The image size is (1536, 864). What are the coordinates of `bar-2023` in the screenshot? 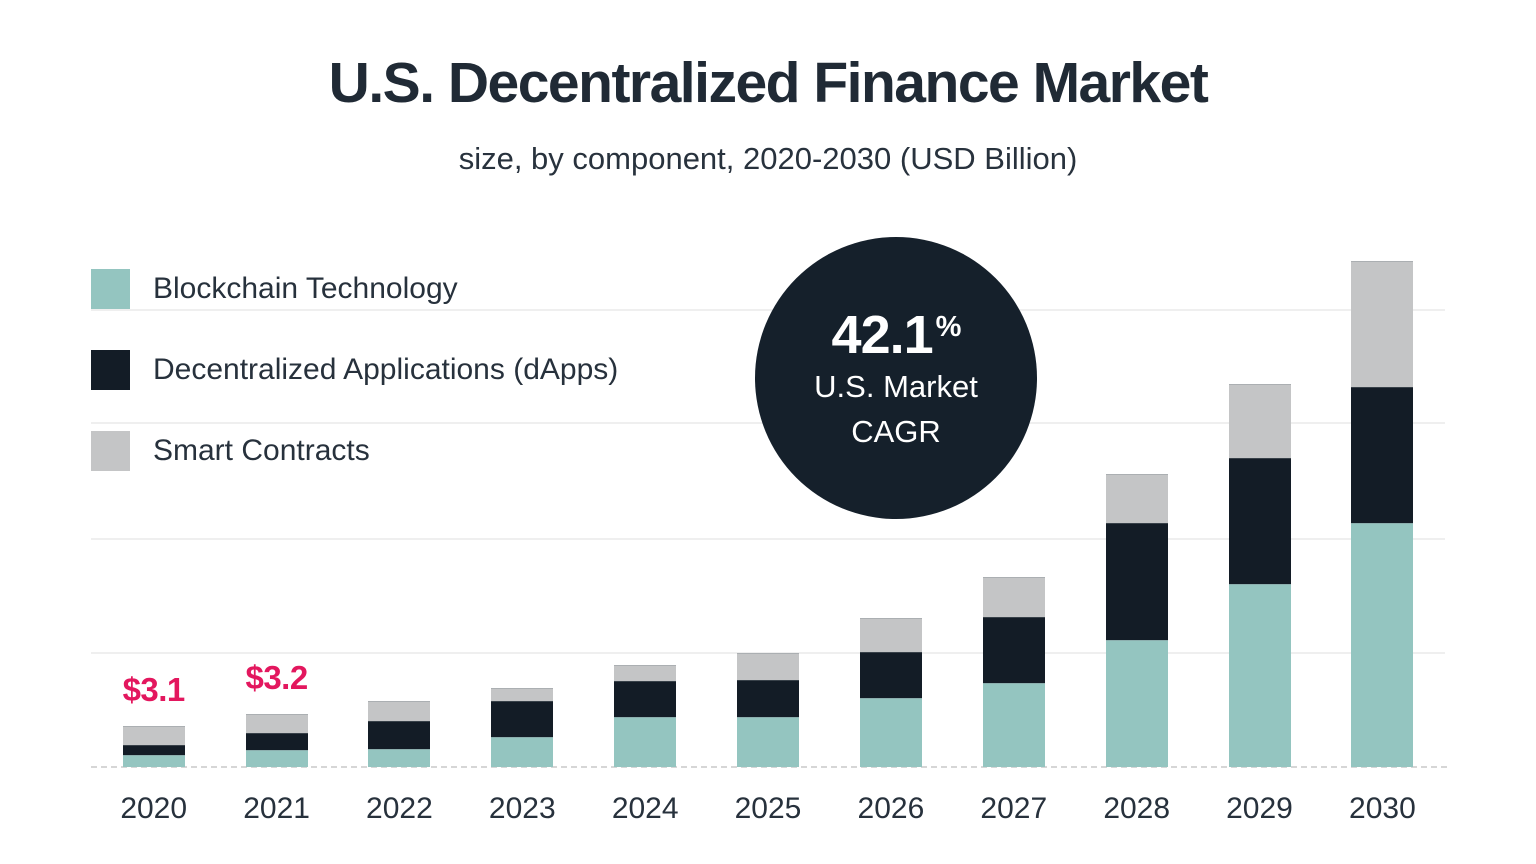 It's located at (522, 727).